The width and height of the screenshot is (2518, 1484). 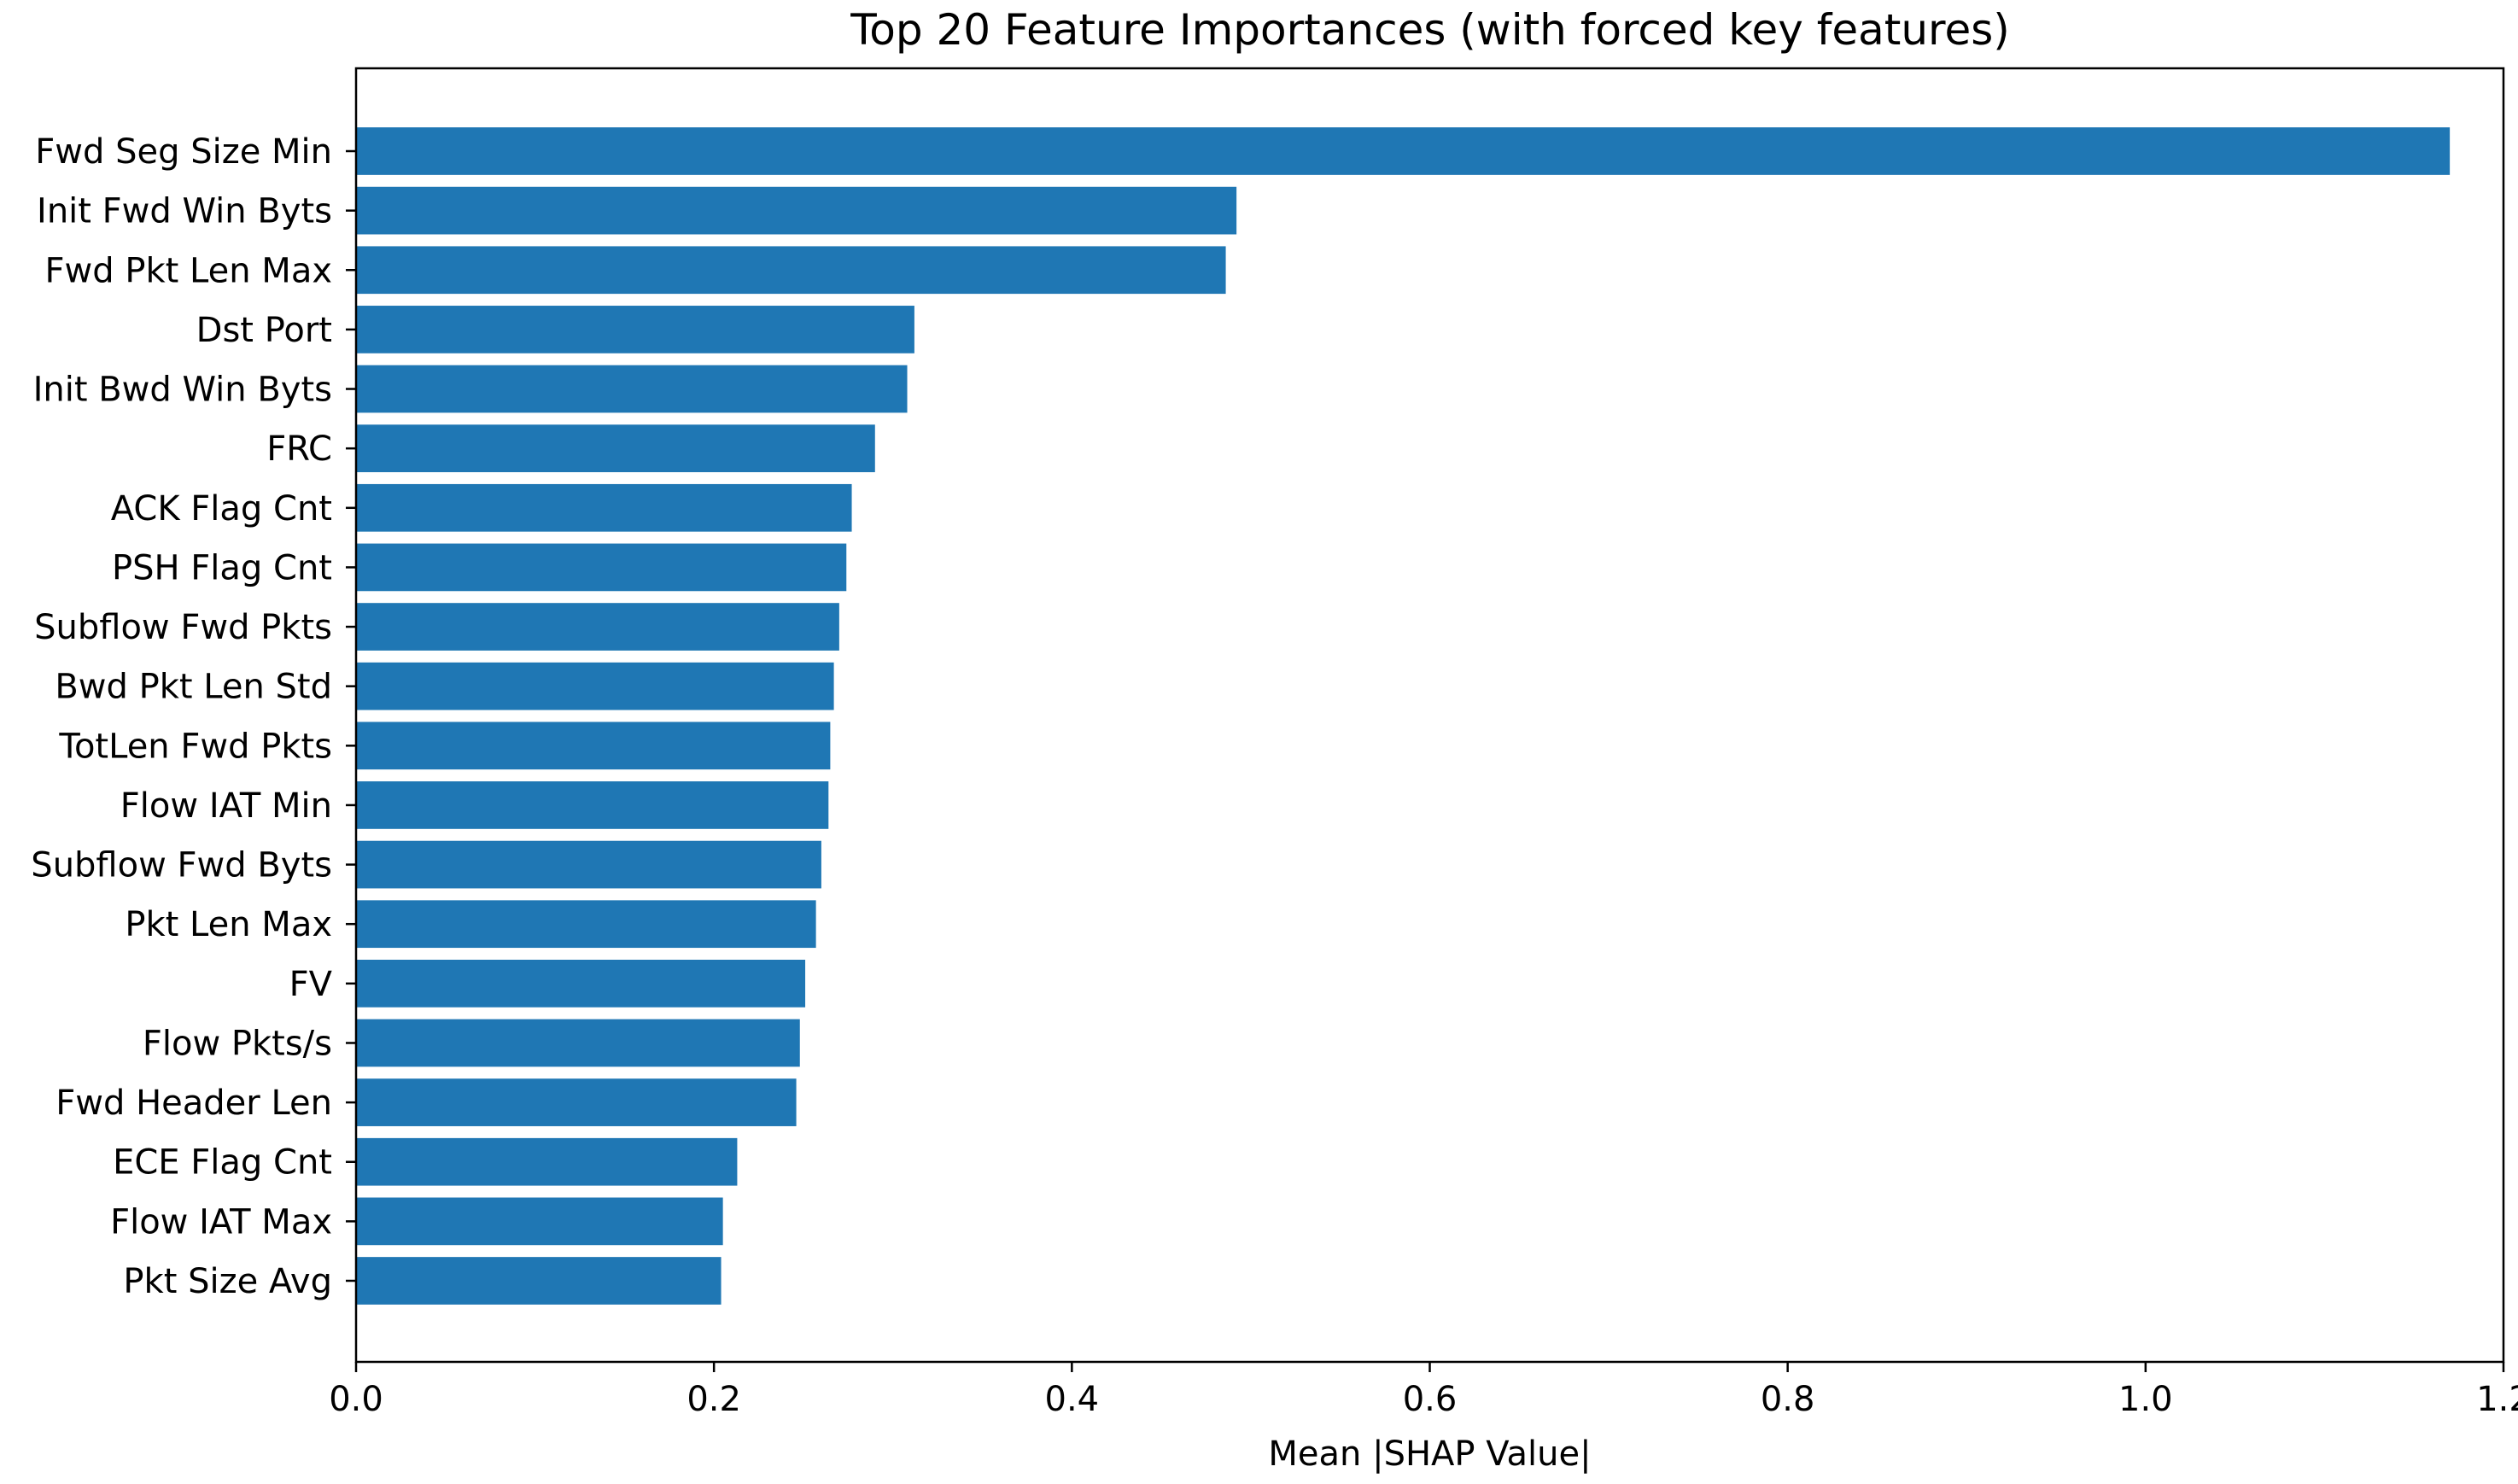 I want to click on y-tick-label: FV, so click(x=311, y=984).